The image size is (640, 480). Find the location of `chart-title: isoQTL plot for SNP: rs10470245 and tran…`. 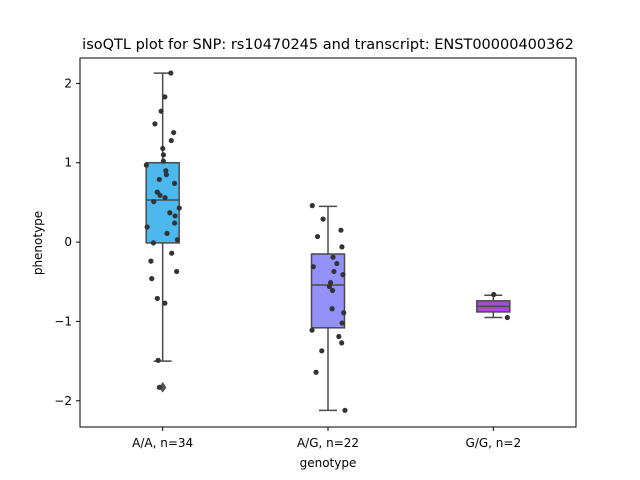

chart-title: isoQTL plot for SNP: rs10470245 and tran… is located at coordinates (328, 45).